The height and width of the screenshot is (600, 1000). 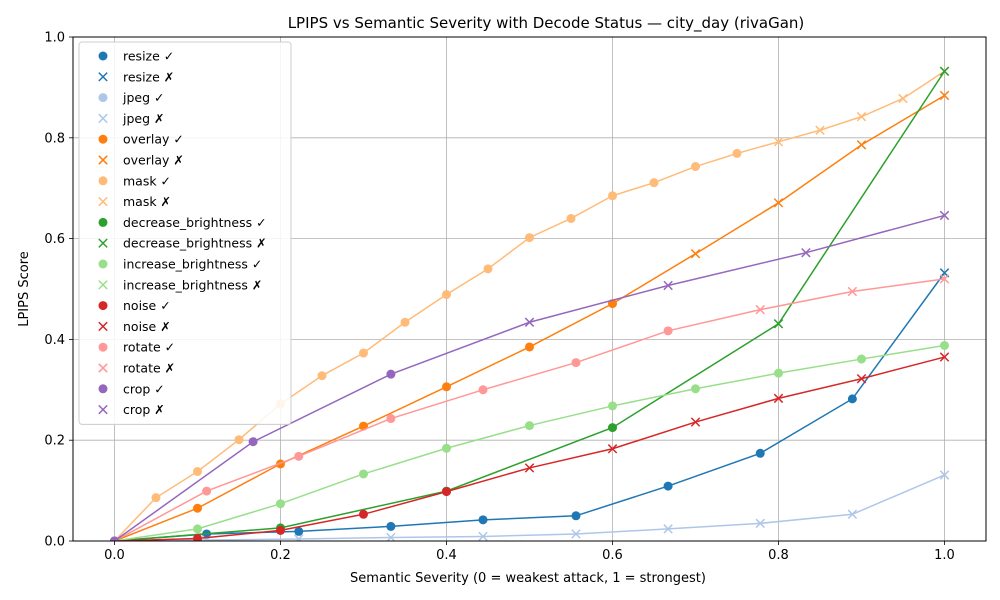 What do you see at coordinates (136, 347) in the screenshot?
I see `legend-entry: rotate ✓` at bounding box center [136, 347].